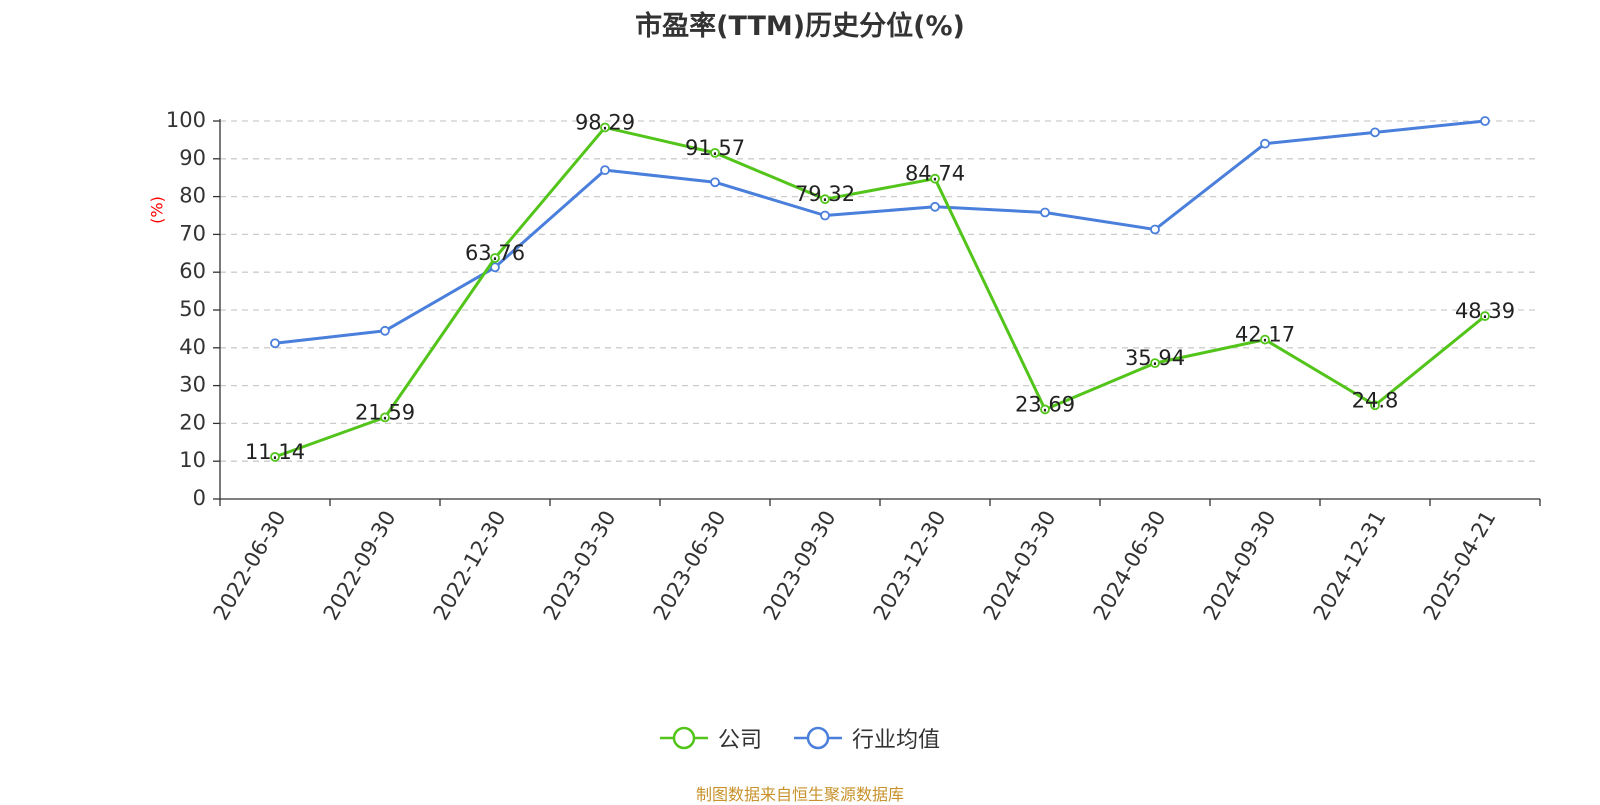 The image size is (1600, 805). What do you see at coordinates (690, 566) in the screenshot?
I see `x-tick-label: 2023-06-30` at bounding box center [690, 566].